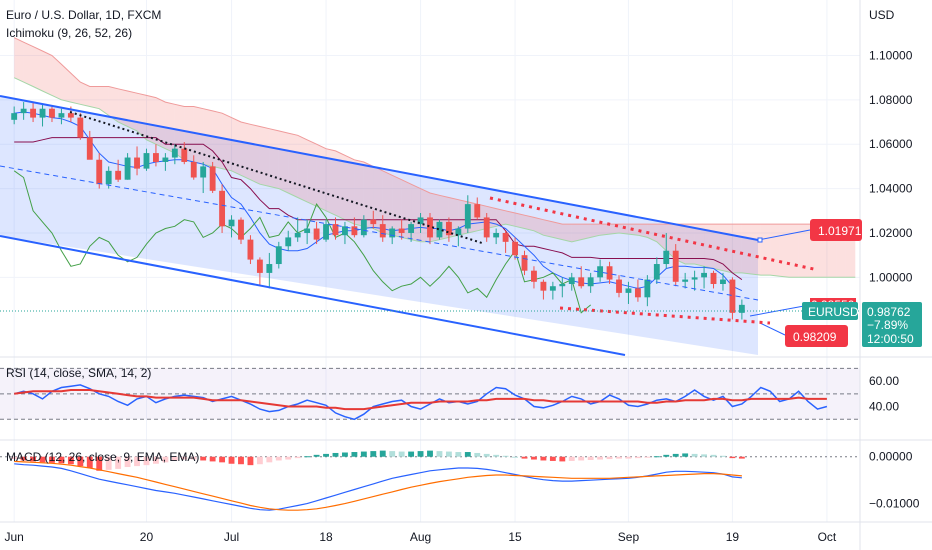 This screenshot has height=550, width=932. What do you see at coordinates (892, 324) in the screenshot?
I see `last-price-tag-bg` at bounding box center [892, 324].